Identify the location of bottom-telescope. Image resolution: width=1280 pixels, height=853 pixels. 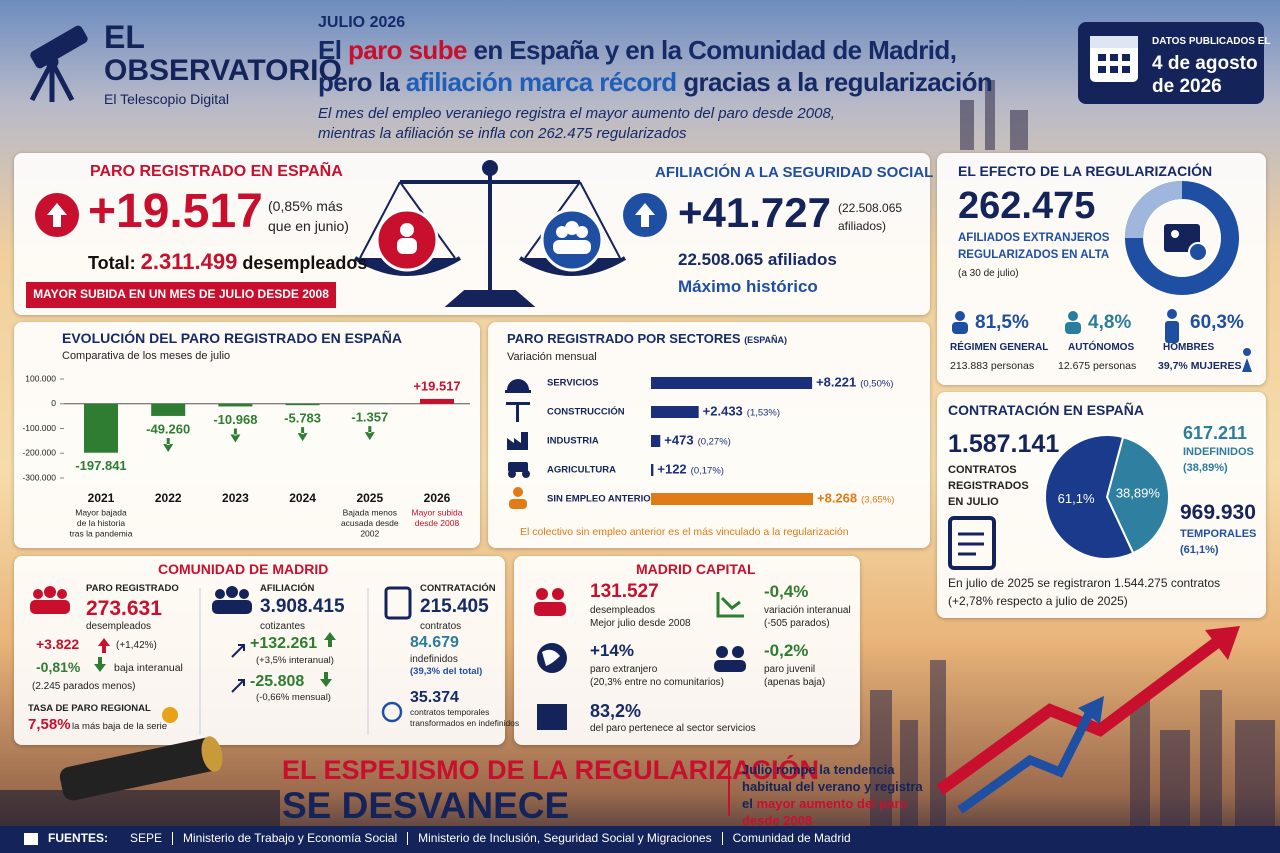
(141, 768).